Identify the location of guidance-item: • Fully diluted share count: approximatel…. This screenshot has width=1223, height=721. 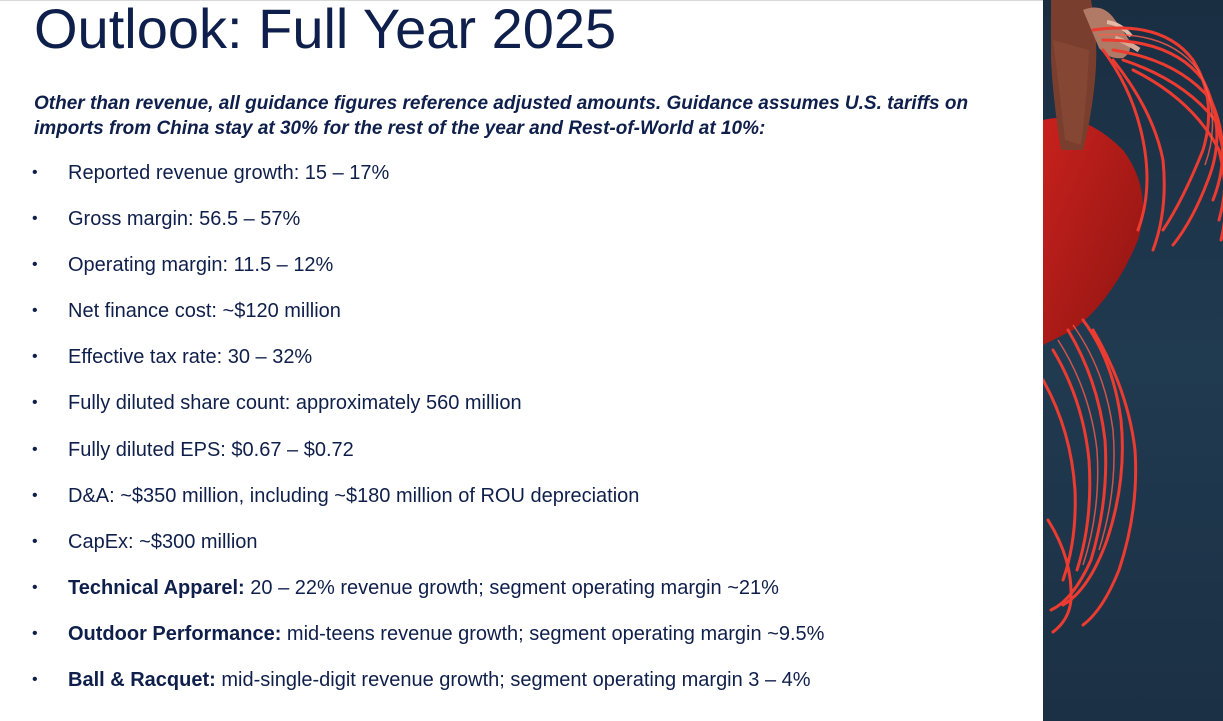
(527, 412).